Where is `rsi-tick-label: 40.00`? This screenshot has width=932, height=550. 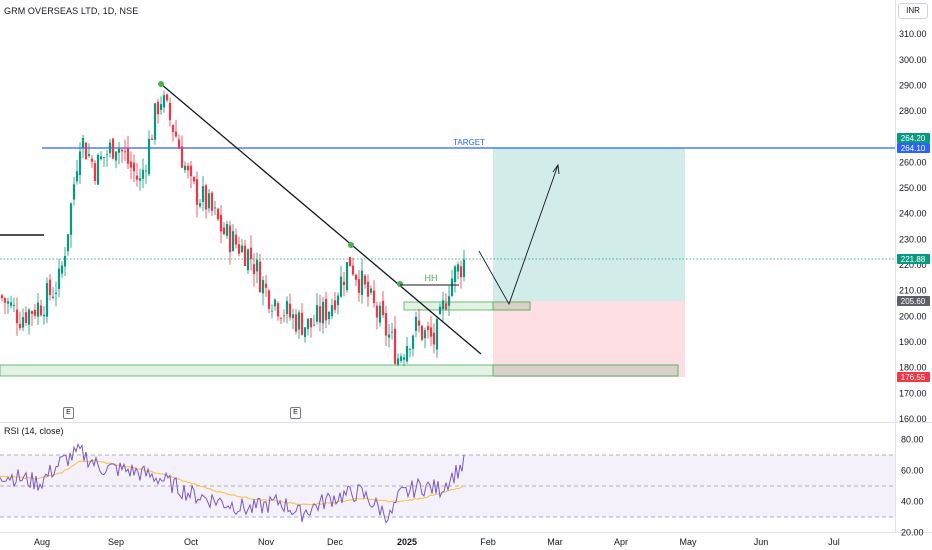 rsi-tick-label: 40.00 is located at coordinates (912, 502).